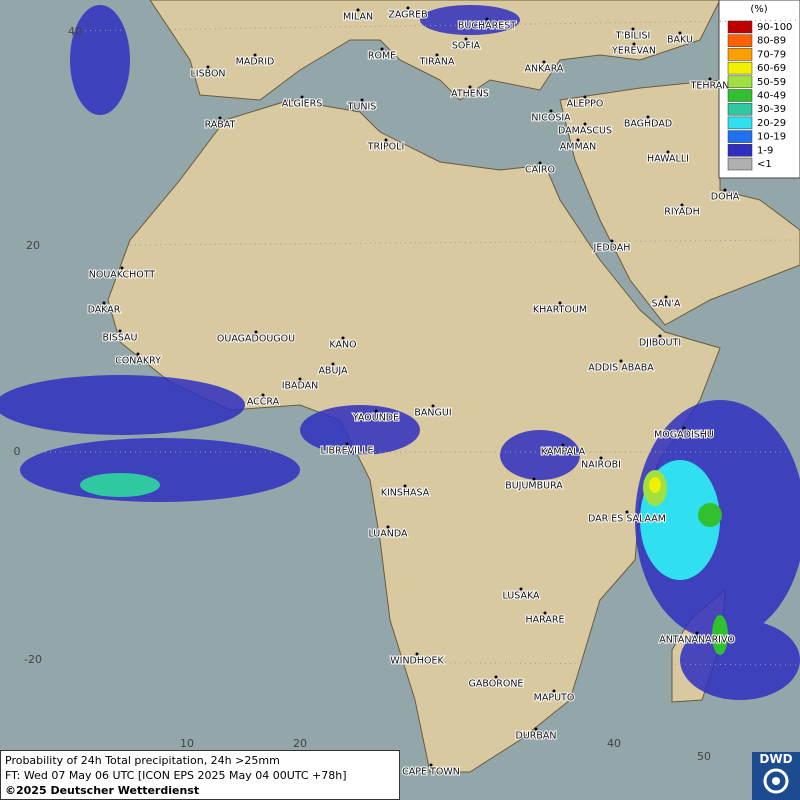 The image size is (800, 800). I want to click on city-label: TIRANA, so click(437, 62).